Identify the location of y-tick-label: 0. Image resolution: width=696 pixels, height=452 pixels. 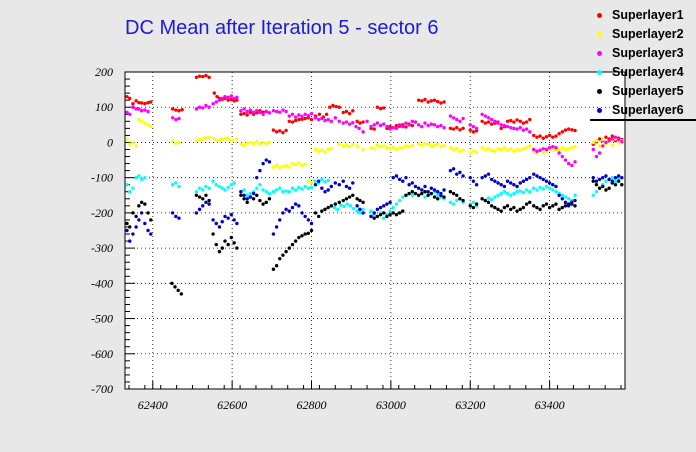
(110, 142).